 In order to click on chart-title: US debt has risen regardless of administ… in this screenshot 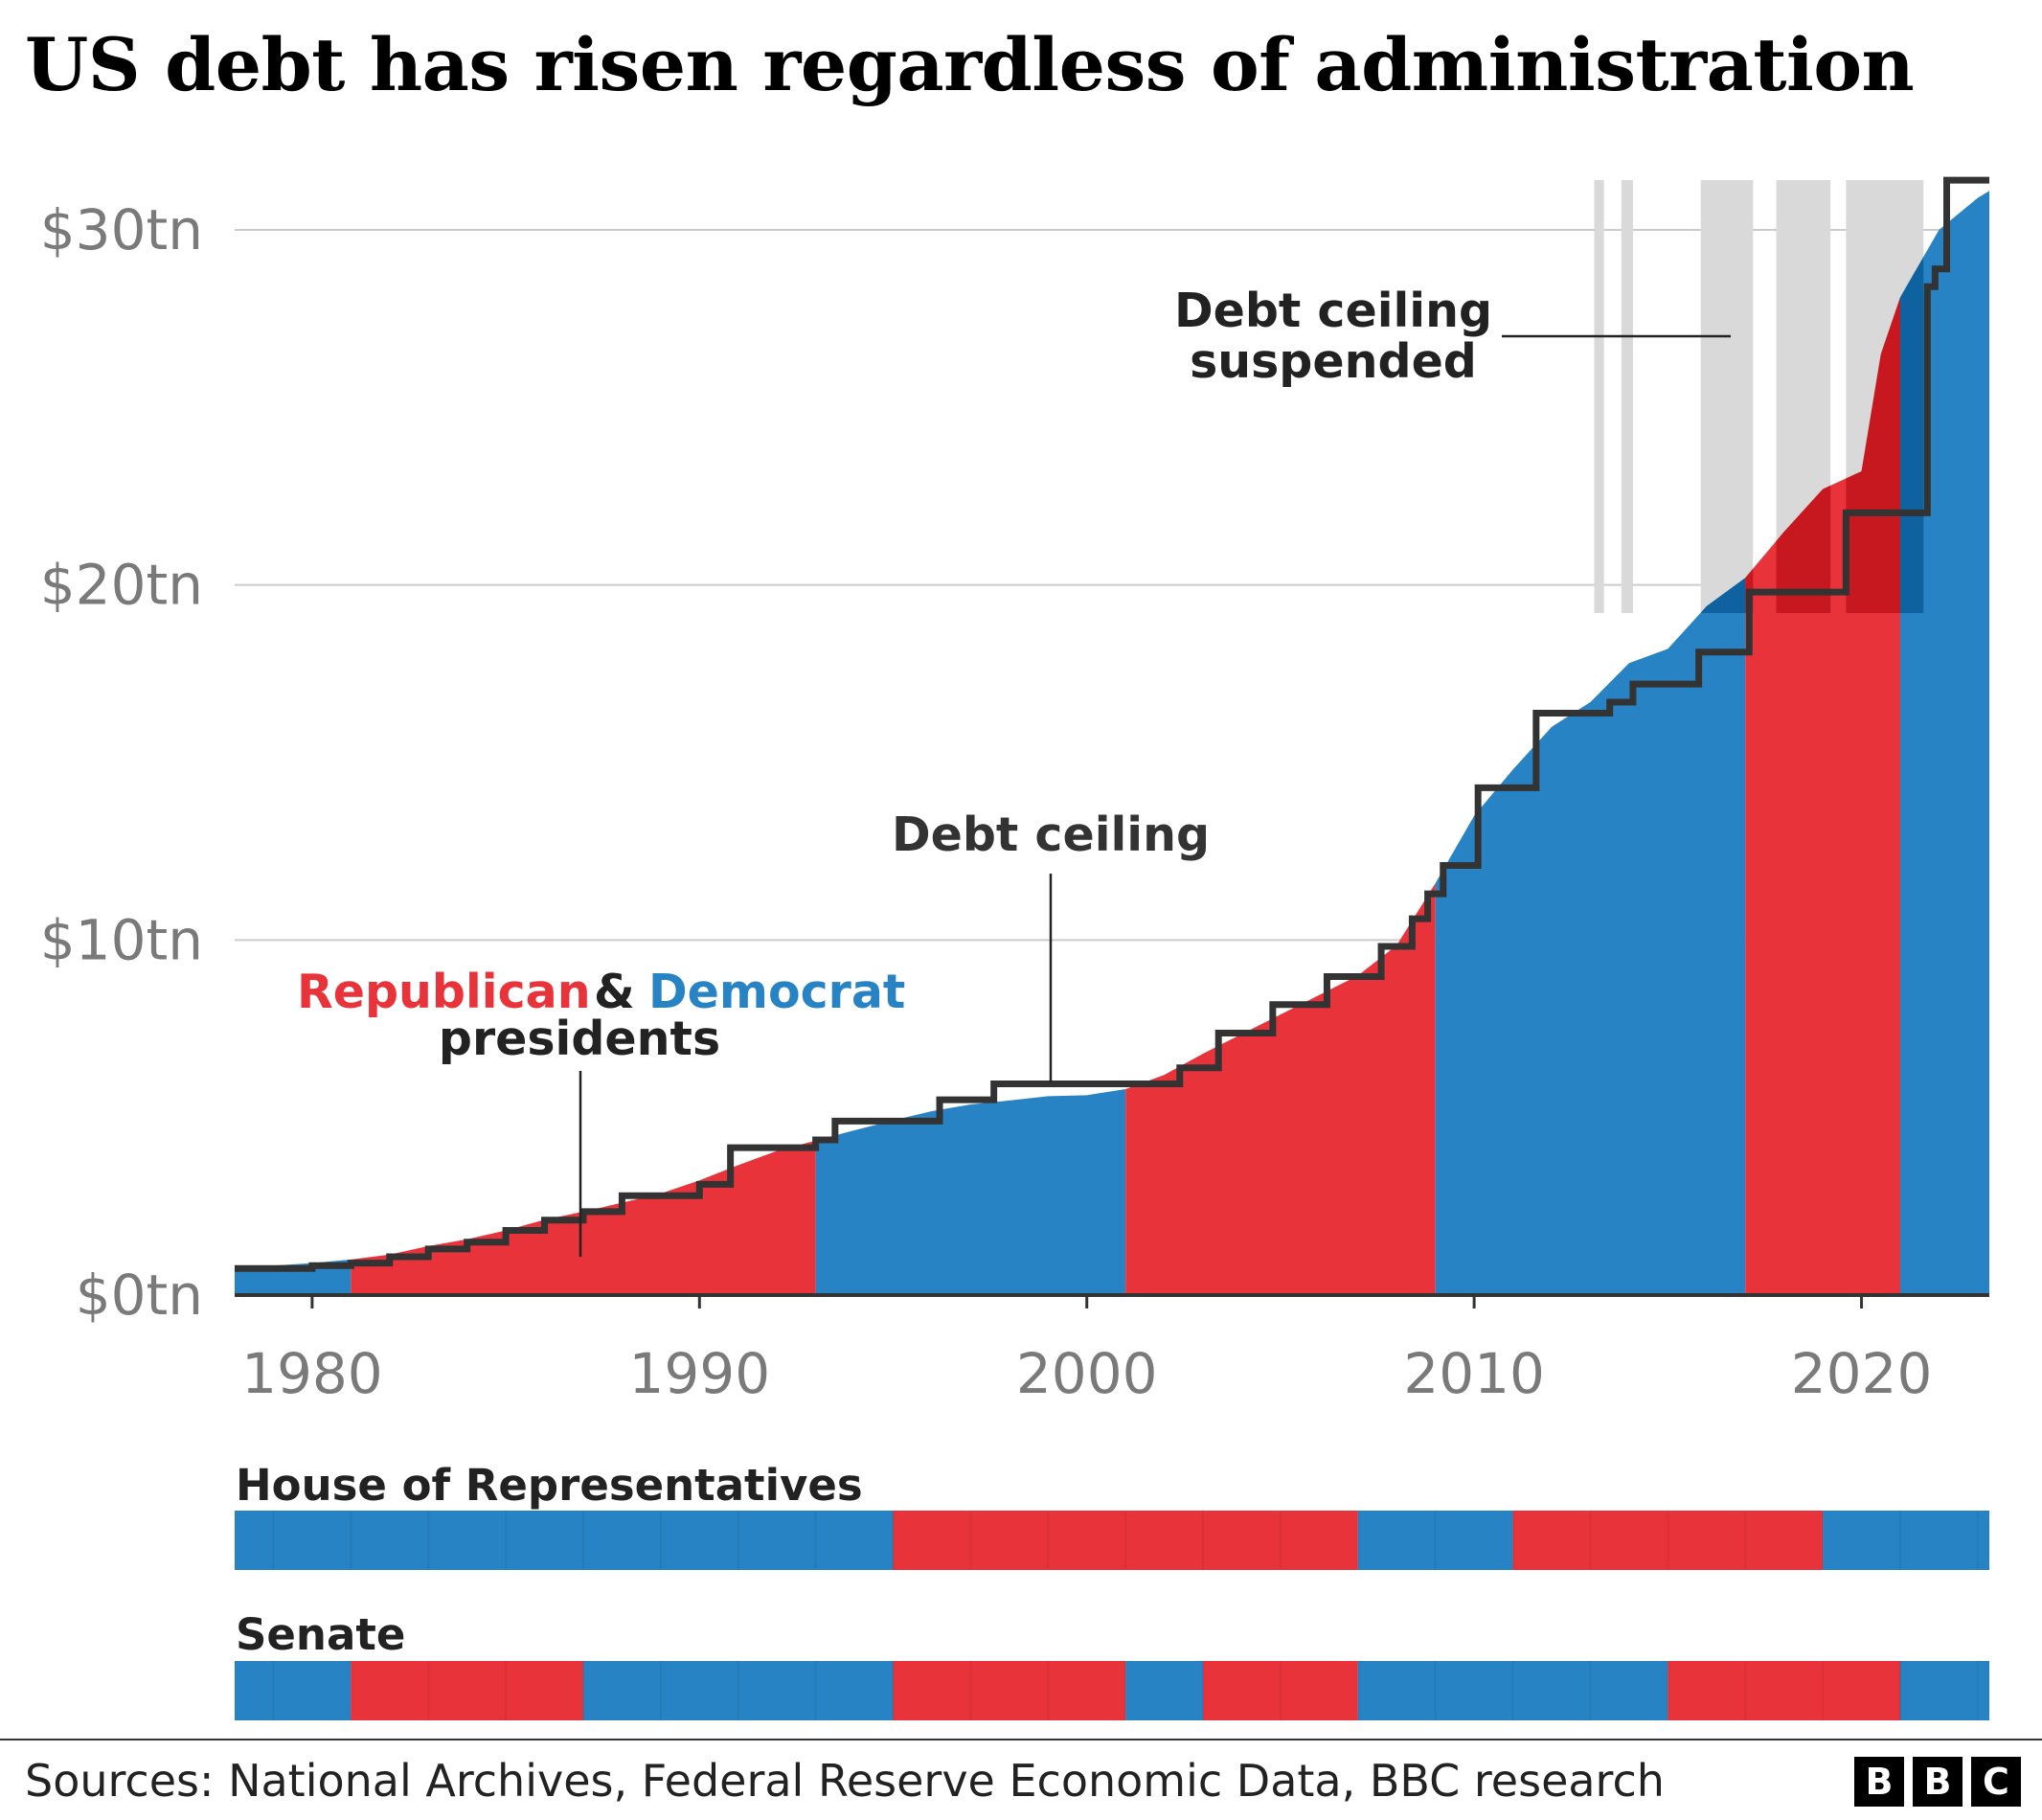, I will do `click(970, 65)`.